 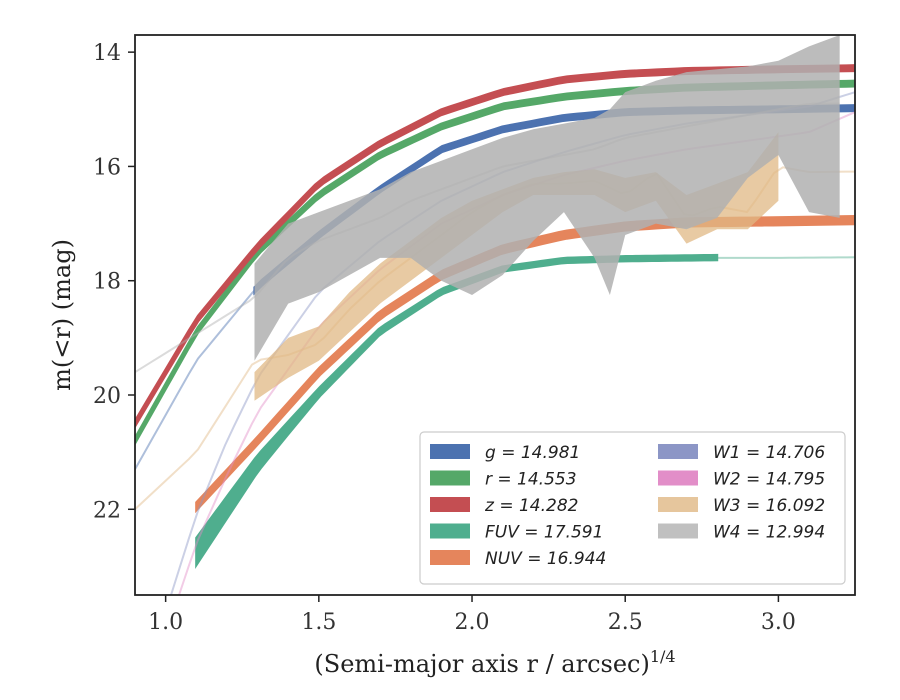 I want to click on x-tick-label-4: 3.0, so click(x=778, y=622).